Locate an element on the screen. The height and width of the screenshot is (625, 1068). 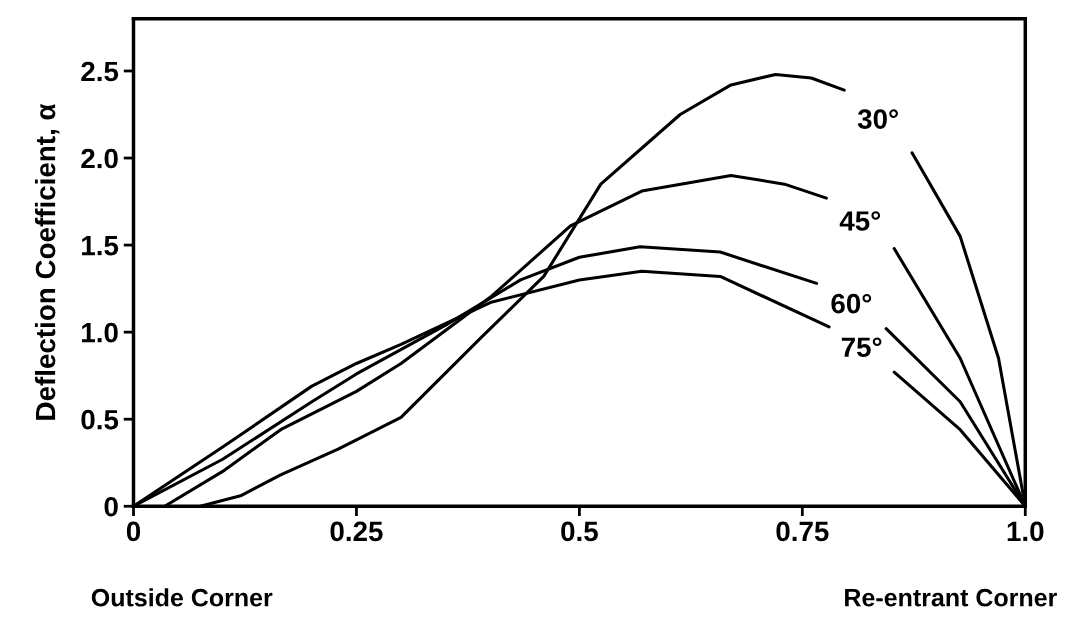
x-tick-label: 0.25 is located at coordinates (356, 531).